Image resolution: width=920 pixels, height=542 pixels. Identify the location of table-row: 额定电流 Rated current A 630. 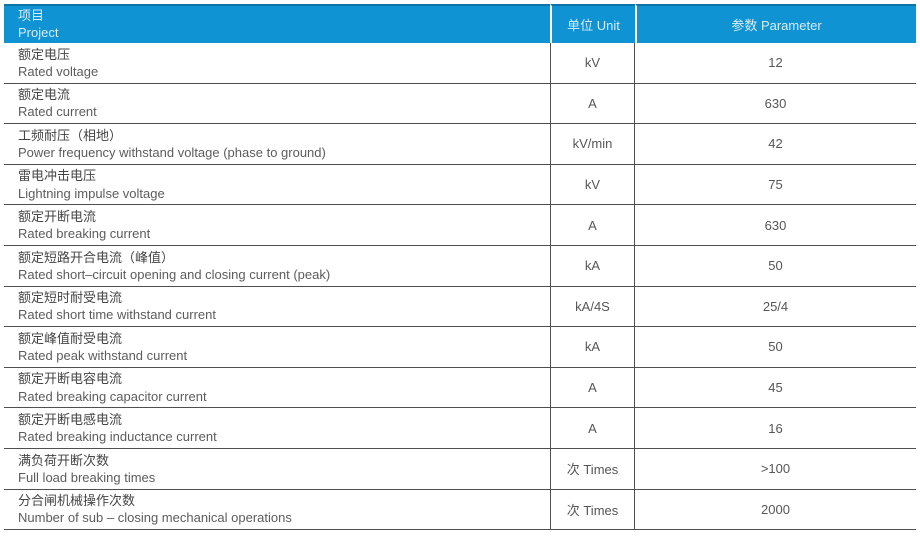
(460, 104).